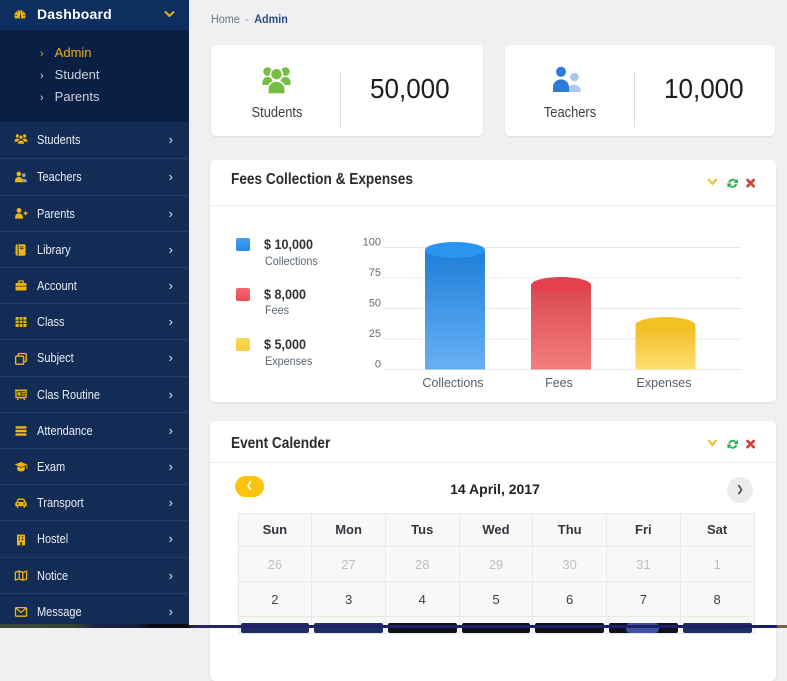 This screenshot has width=787, height=681. I want to click on svg-text: 100, so click(372, 243).